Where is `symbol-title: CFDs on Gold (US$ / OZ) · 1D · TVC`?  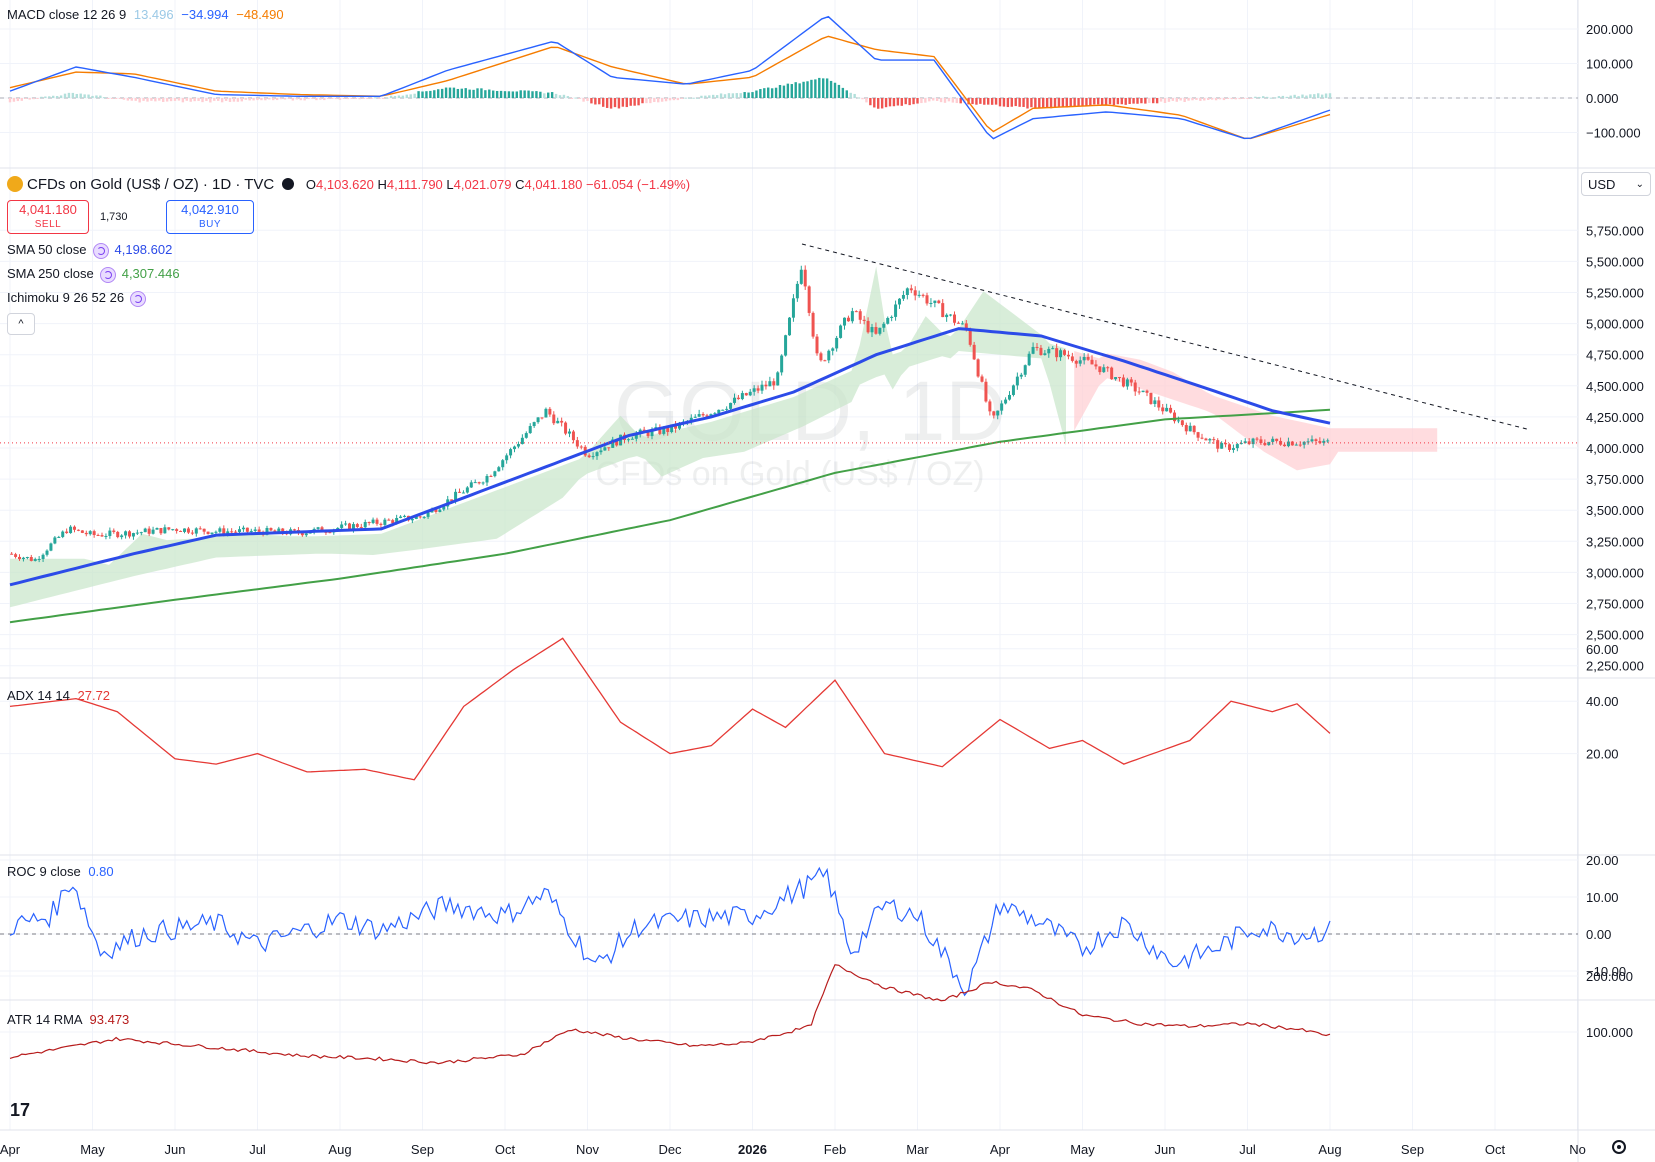
symbol-title: CFDs on Gold (US$ / OZ) · 1D · TVC is located at coordinates (151, 184).